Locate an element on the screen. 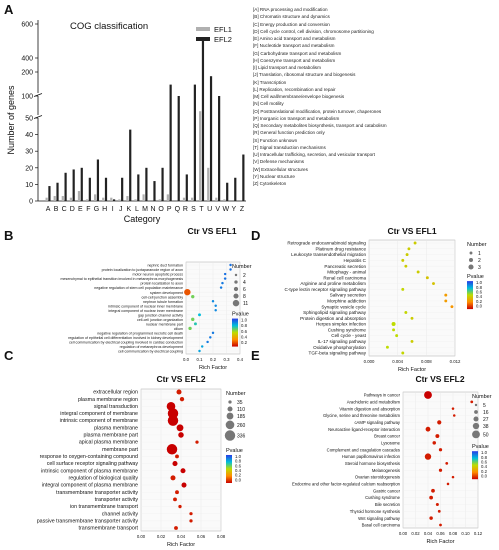 The height and width of the screenshot is (550, 499). size-legend-label-D: 3 is located at coordinates (479, 268).